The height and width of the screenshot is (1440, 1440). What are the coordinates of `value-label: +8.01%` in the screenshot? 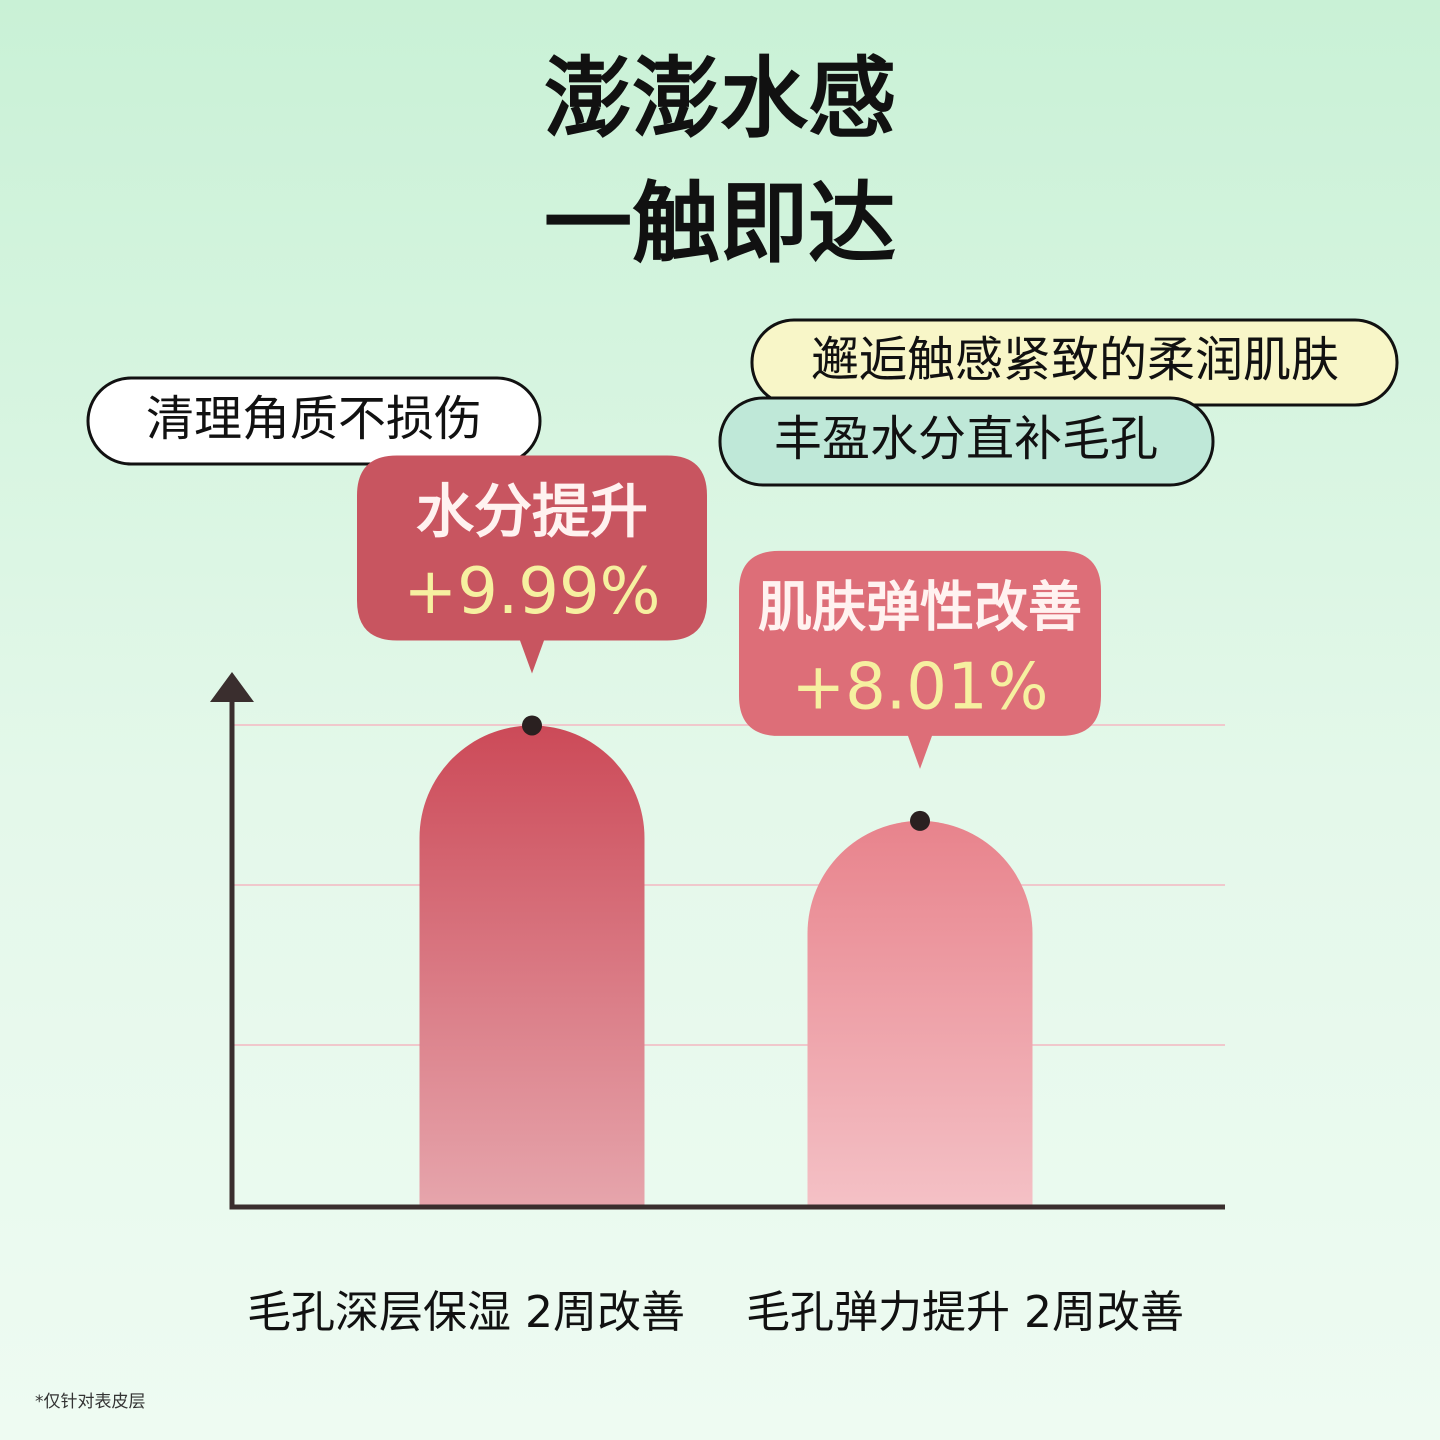 It's located at (920, 687).